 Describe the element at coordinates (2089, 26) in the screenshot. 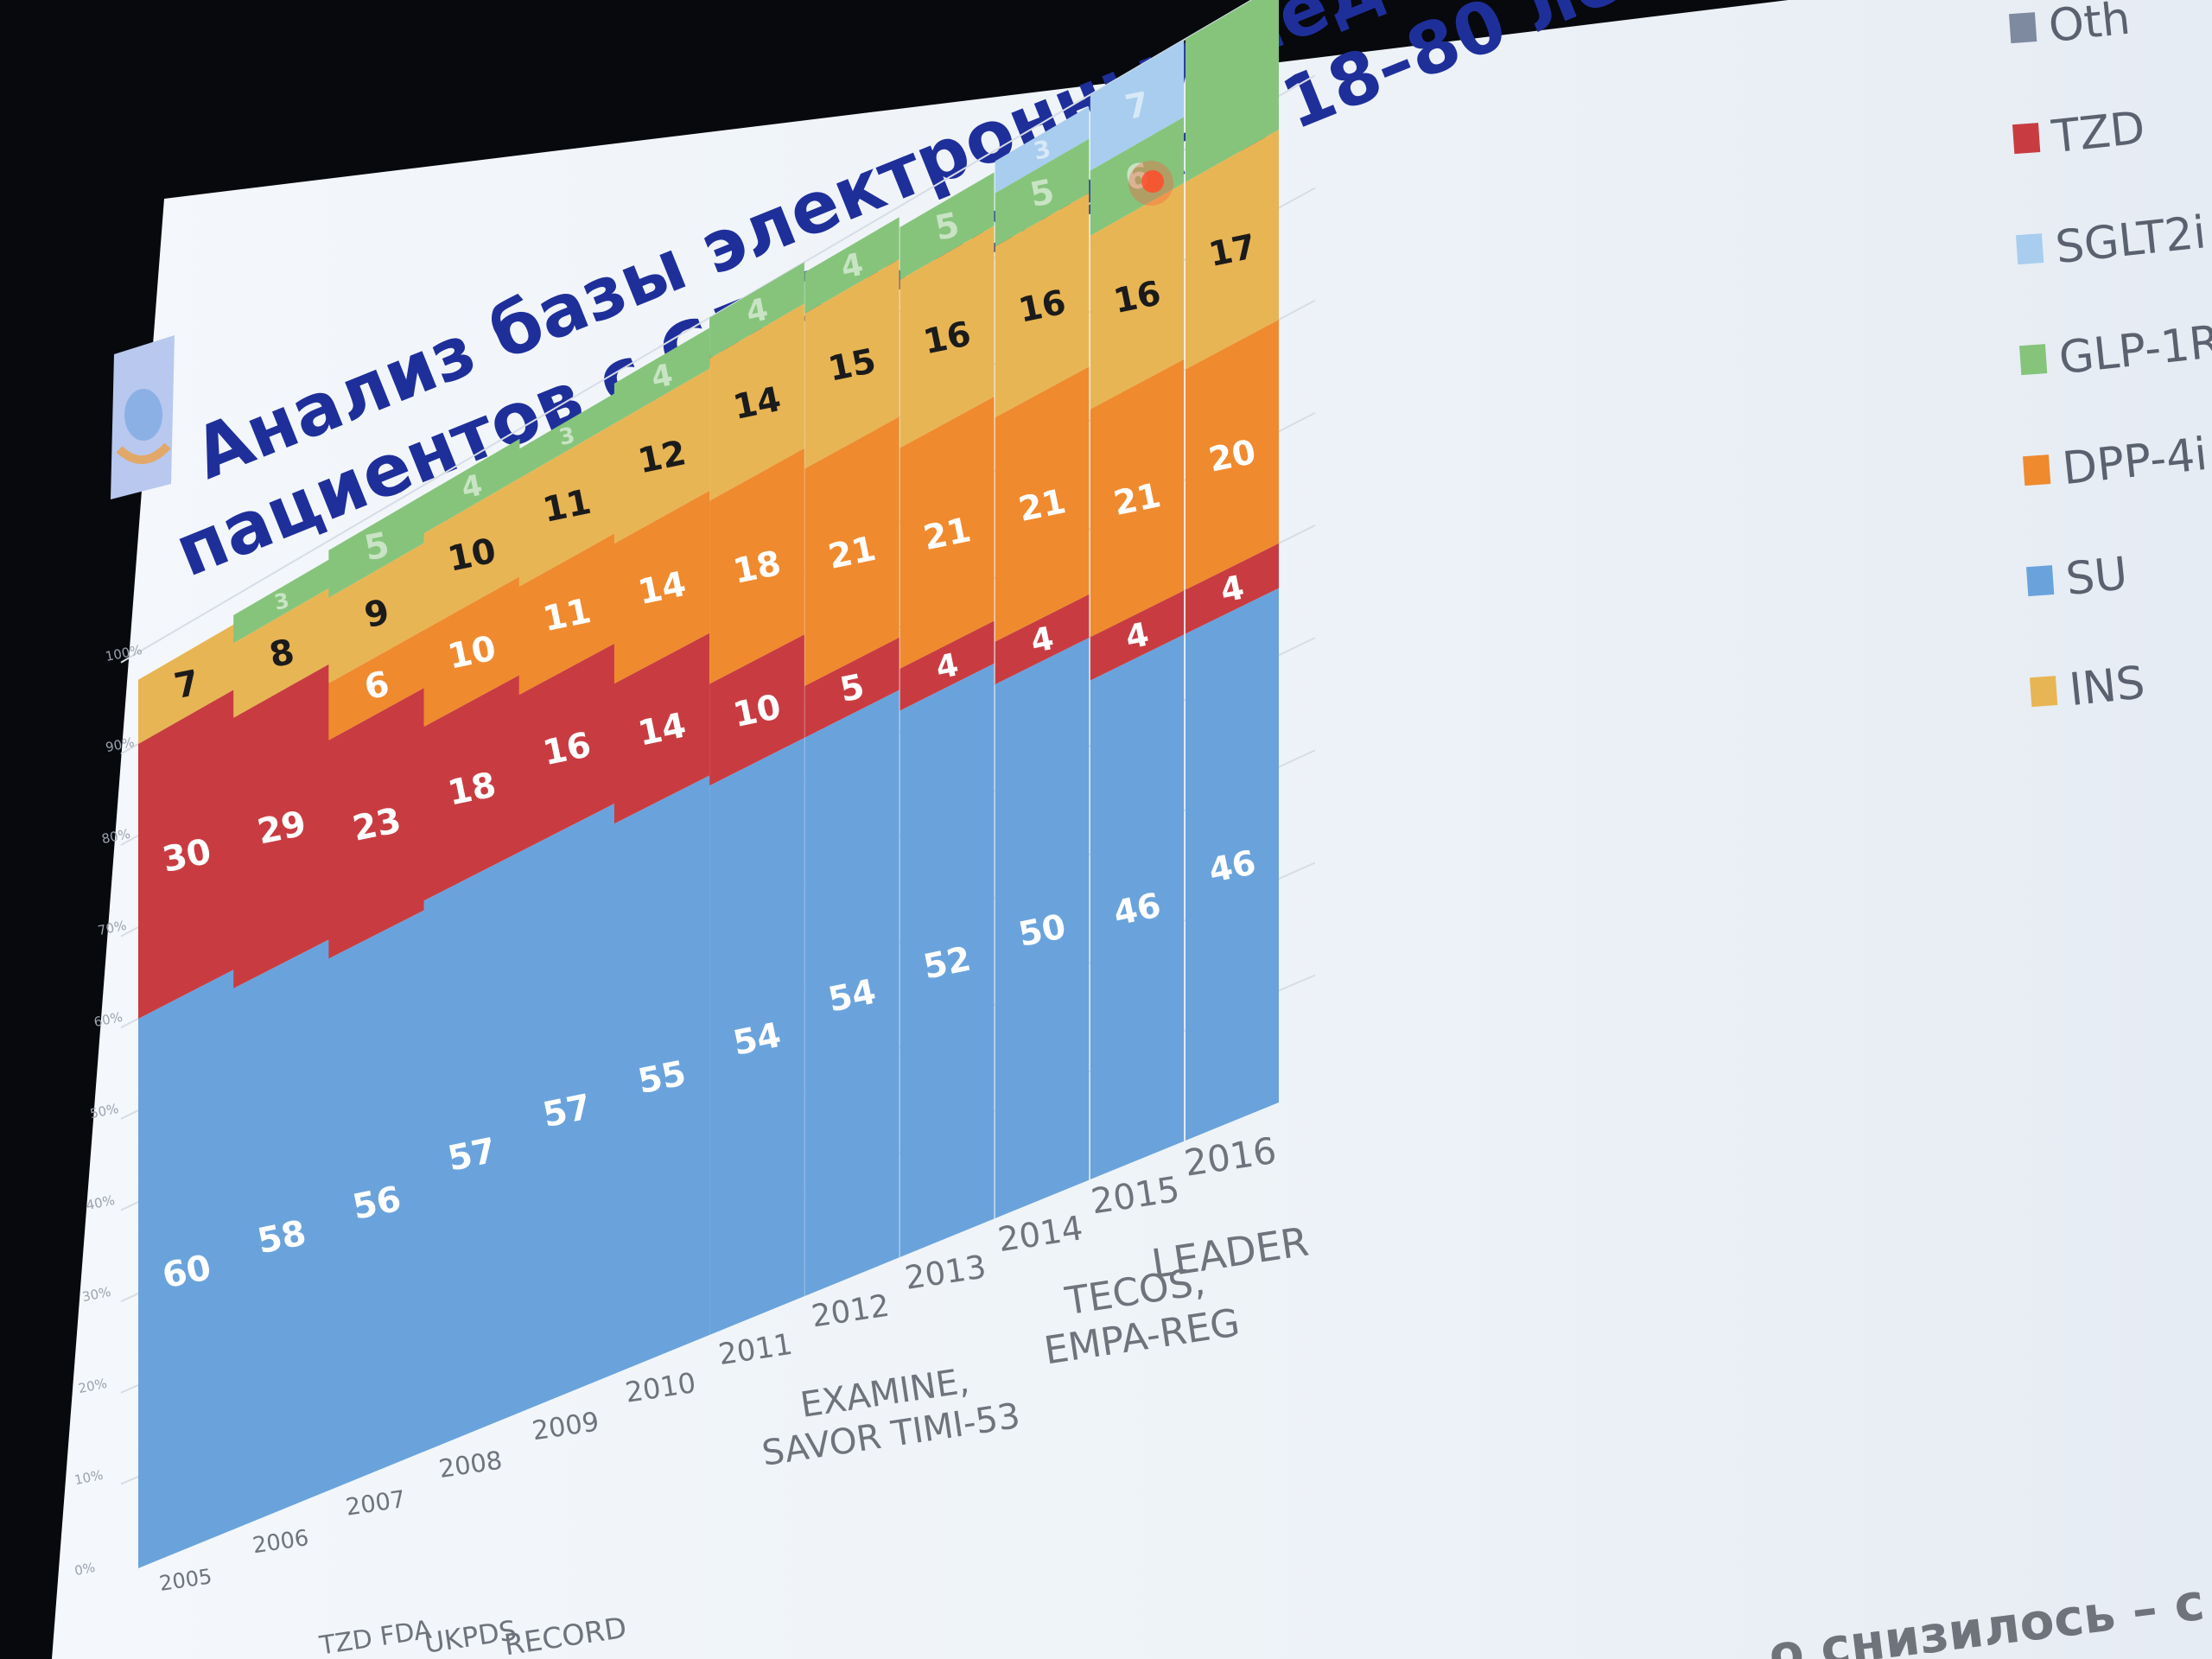

I see `legend-label: Oth` at that location.